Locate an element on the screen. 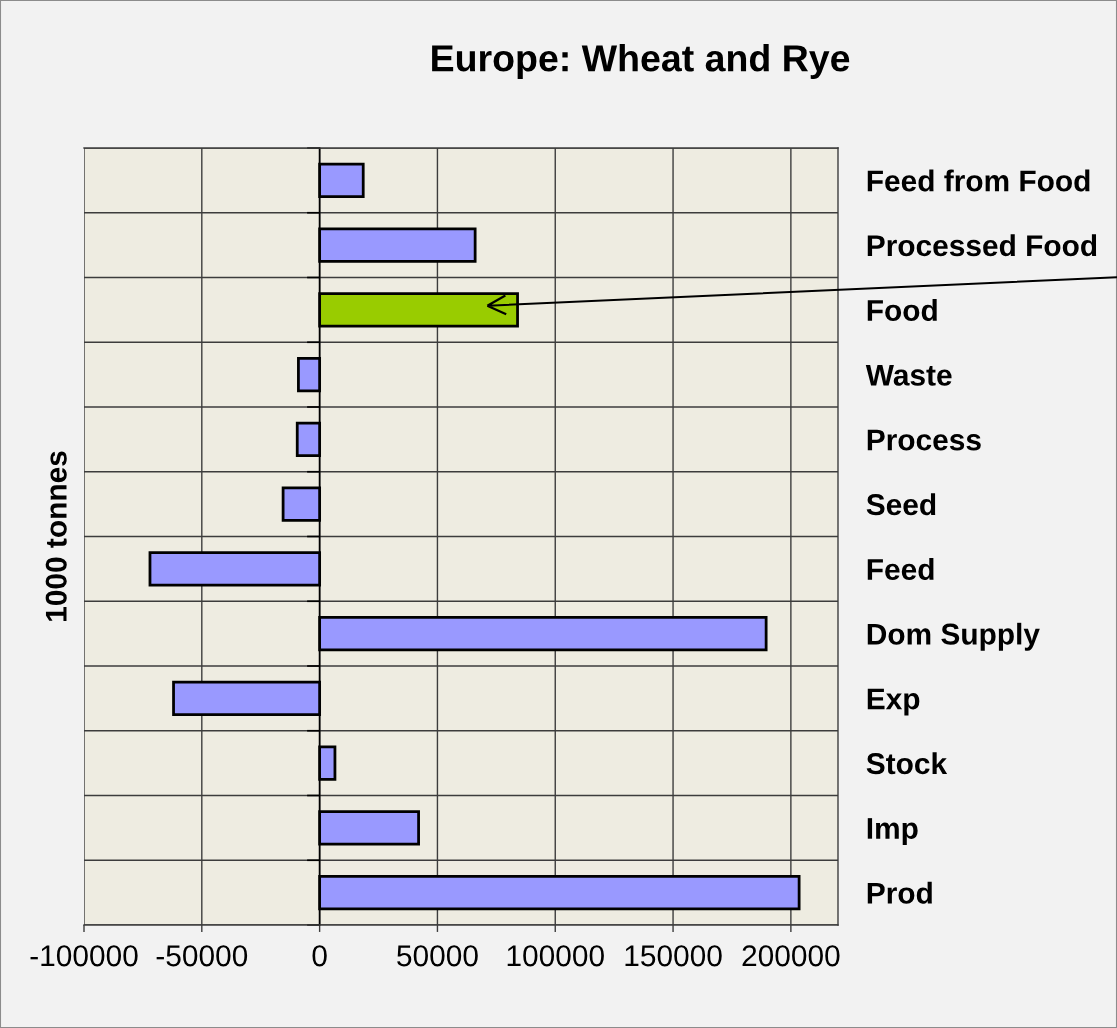 The image size is (1117, 1028). x-tick-label: 150000 is located at coordinates (673, 956).